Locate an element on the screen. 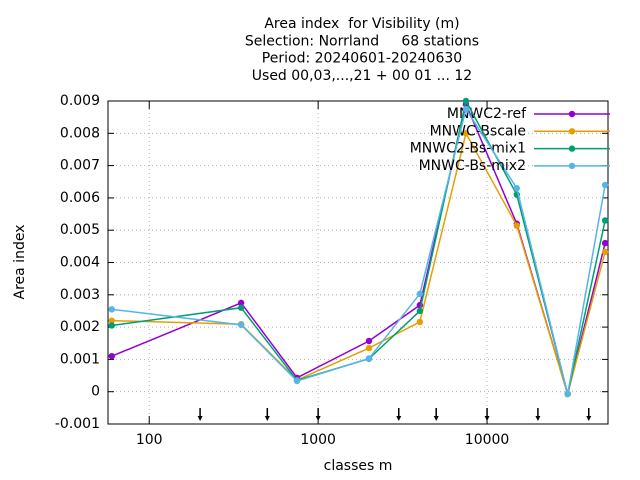  legend-label: MNWC-Bscale is located at coordinates (478, 131).